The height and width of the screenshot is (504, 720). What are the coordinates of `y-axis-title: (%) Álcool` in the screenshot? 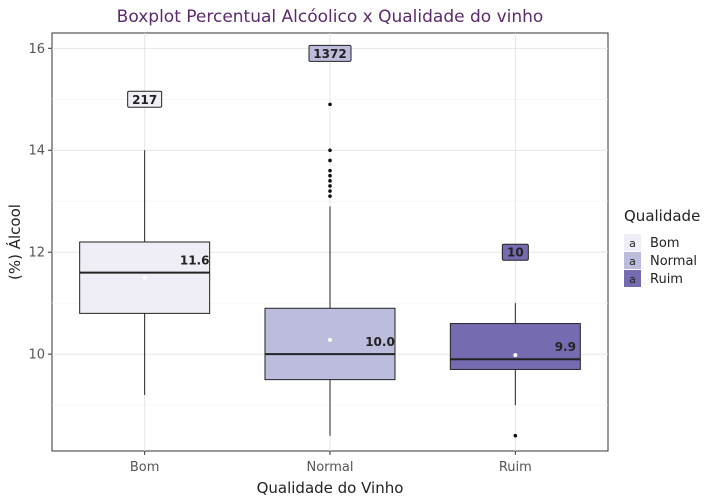 It's located at (14, 242).